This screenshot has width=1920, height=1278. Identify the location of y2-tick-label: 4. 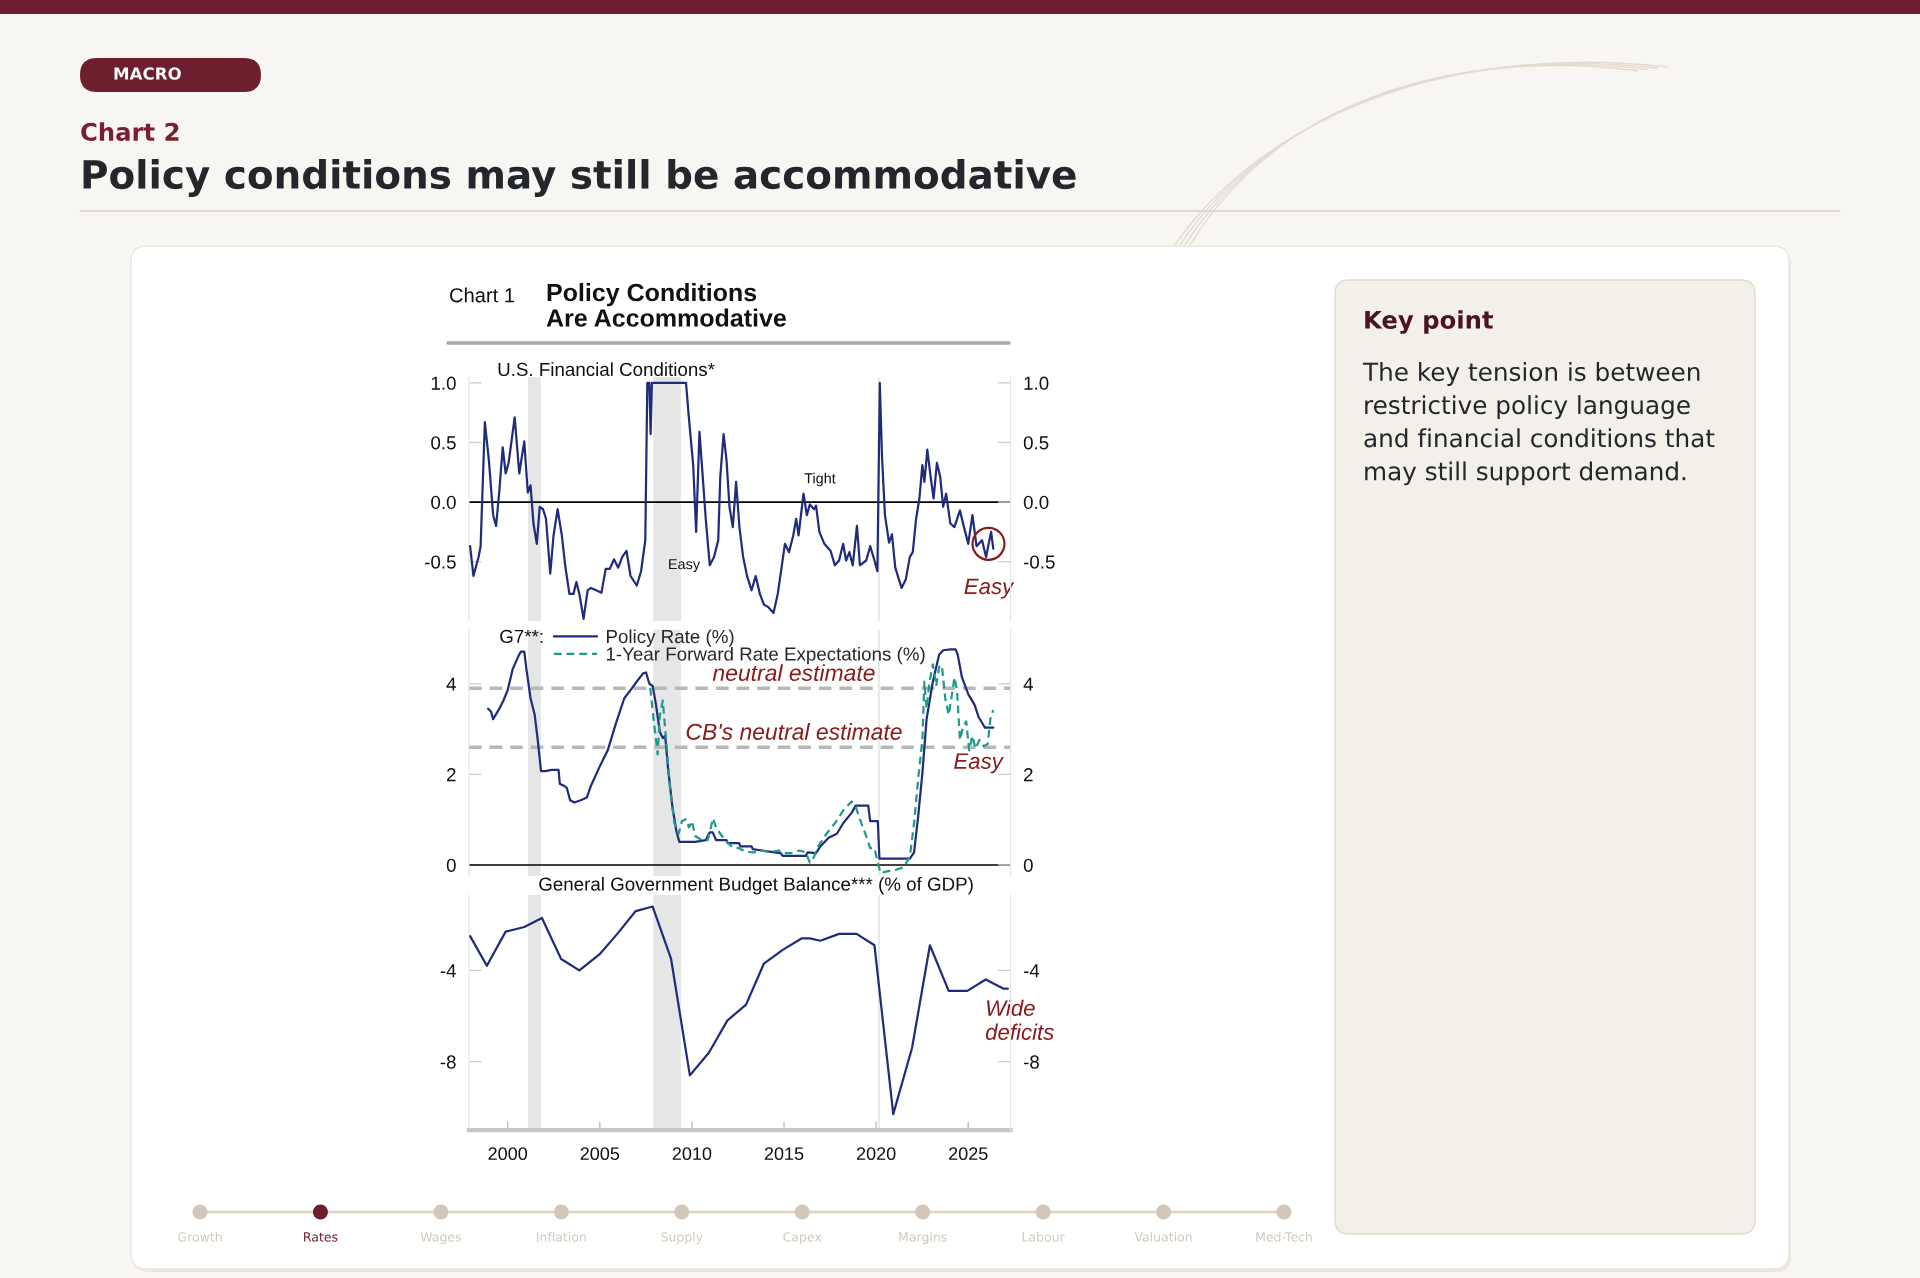
(1028, 684).